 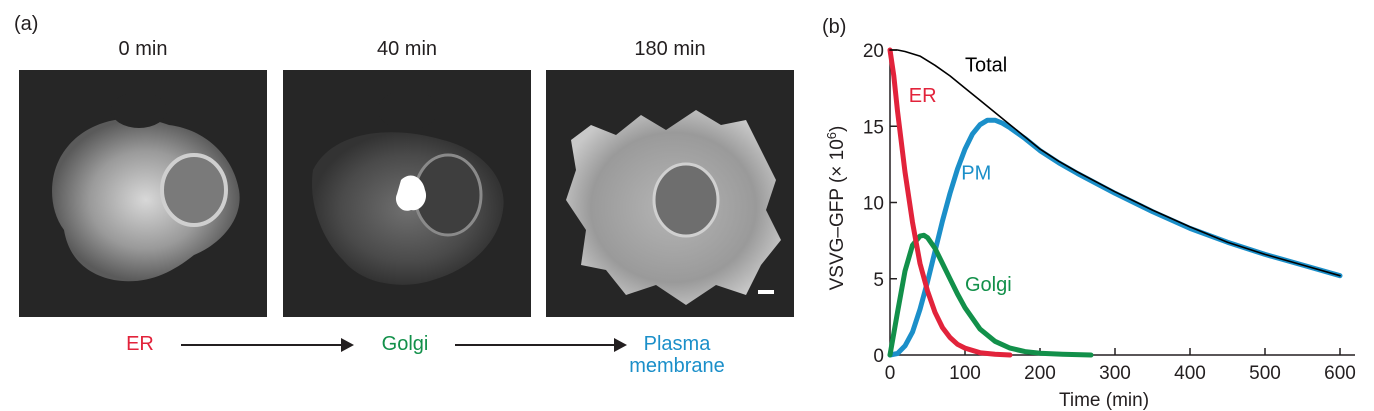 What do you see at coordinates (407, 193) in the screenshot?
I see `micrograph-40-min` at bounding box center [407, 193].